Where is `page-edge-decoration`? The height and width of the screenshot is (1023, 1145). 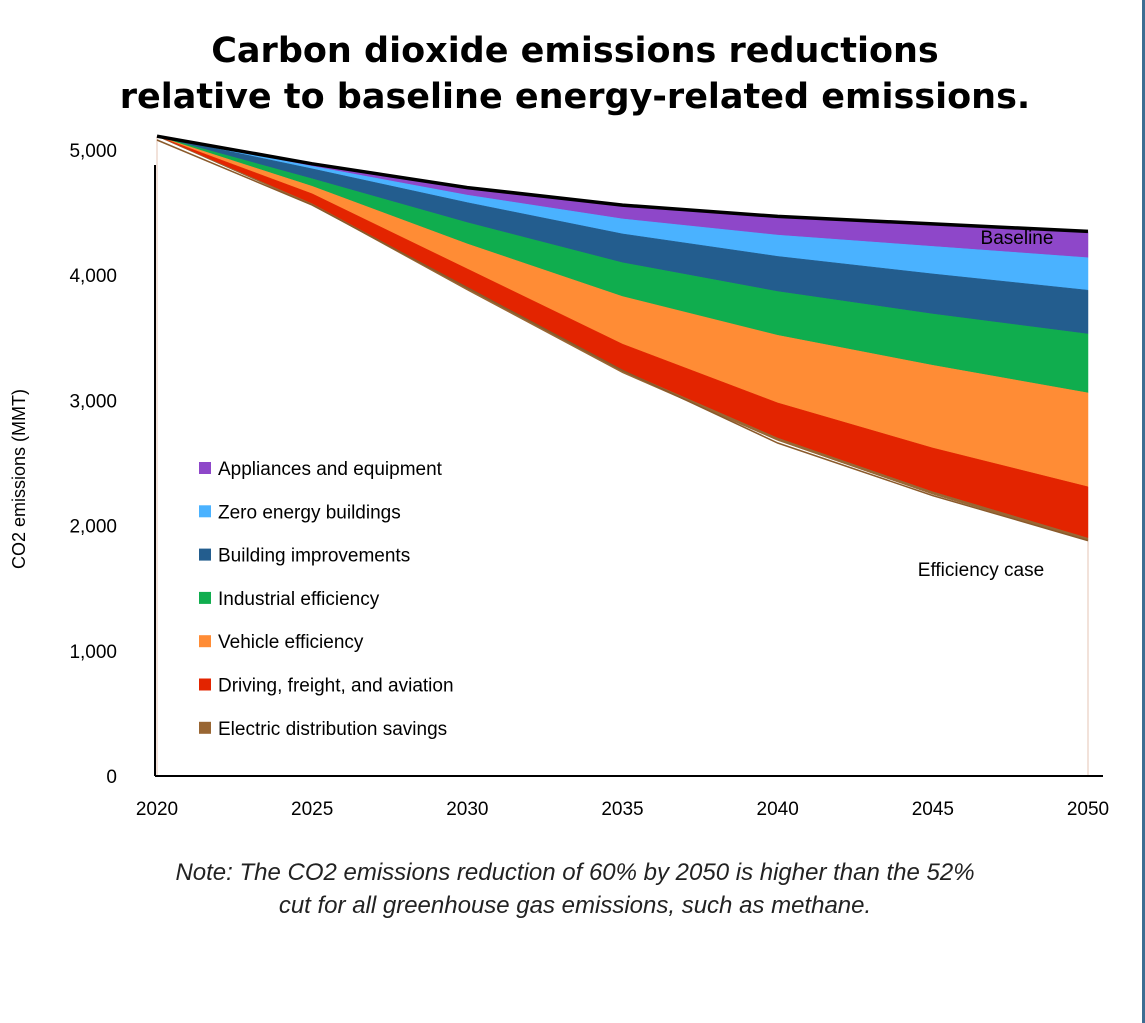 page-edge-decoration is located at coordinates (1143, 511).